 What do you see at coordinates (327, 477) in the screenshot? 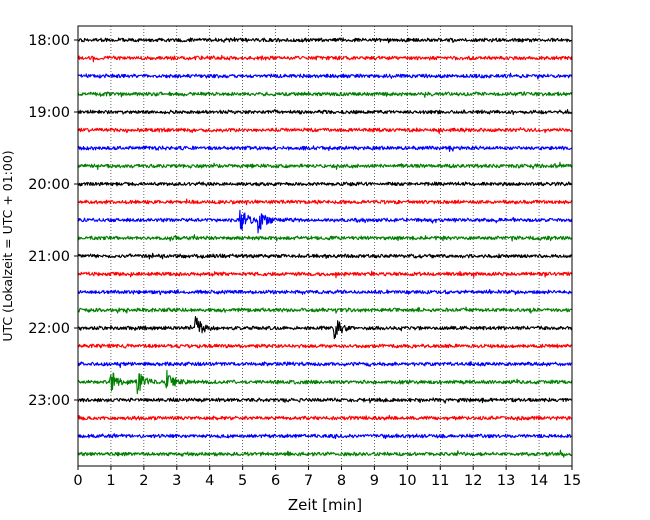
I see `x-axis-ticks: 0 1 2 3 4 5 6 7 8 9 10 11 12 13 14 15` at bounding box center [327, 477].